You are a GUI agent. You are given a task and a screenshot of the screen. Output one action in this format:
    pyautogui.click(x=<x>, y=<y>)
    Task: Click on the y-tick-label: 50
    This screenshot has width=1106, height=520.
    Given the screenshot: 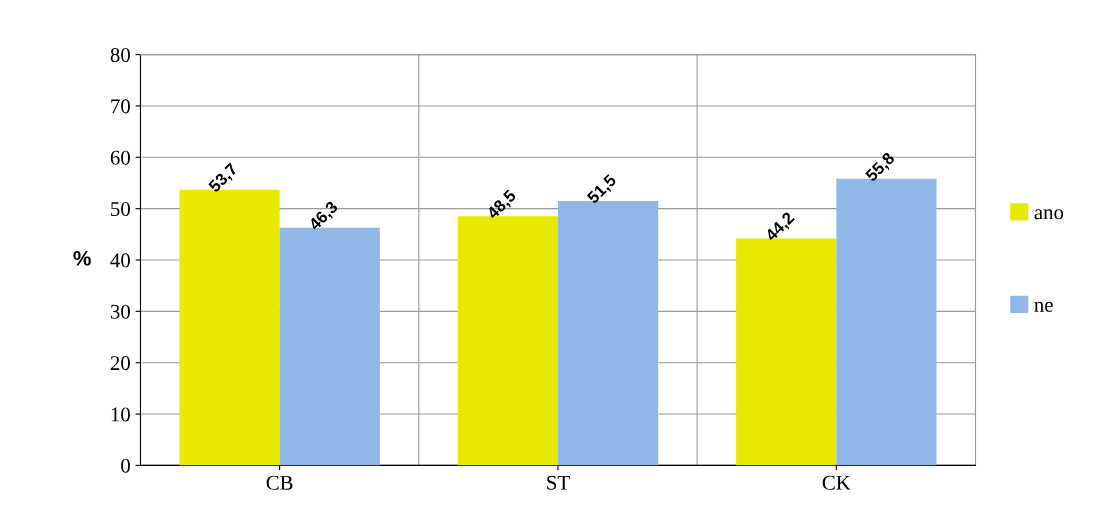 What is the action you would take?
    pyautogui.click(x=120, y=209)
    